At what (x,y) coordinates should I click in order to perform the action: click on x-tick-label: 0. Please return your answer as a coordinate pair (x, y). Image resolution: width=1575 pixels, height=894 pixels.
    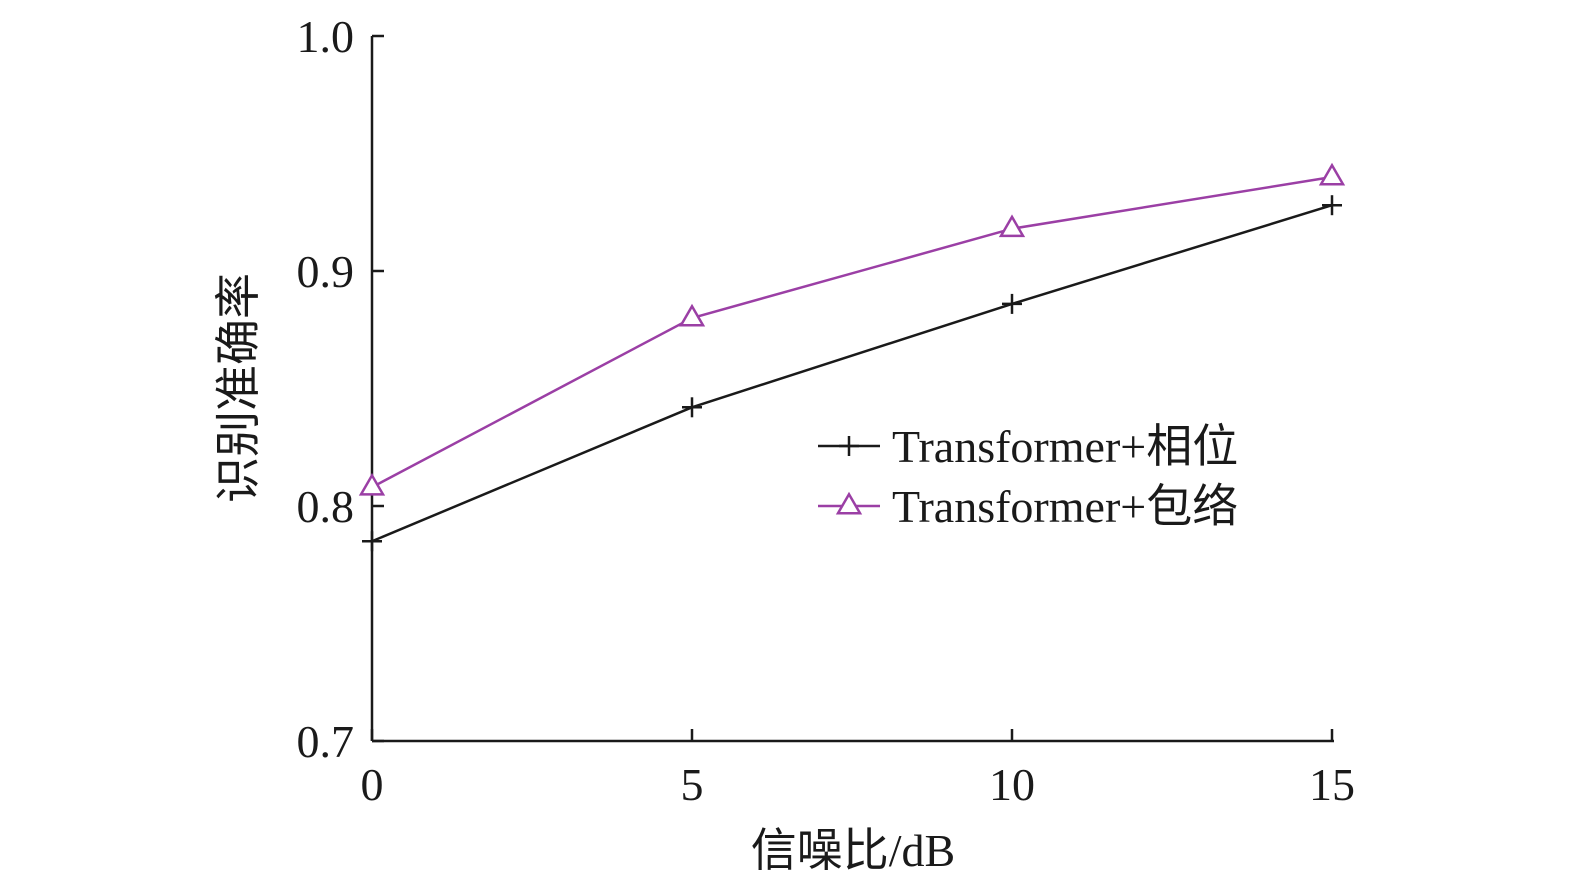
    Looking at the image, I should click on (372, 784).